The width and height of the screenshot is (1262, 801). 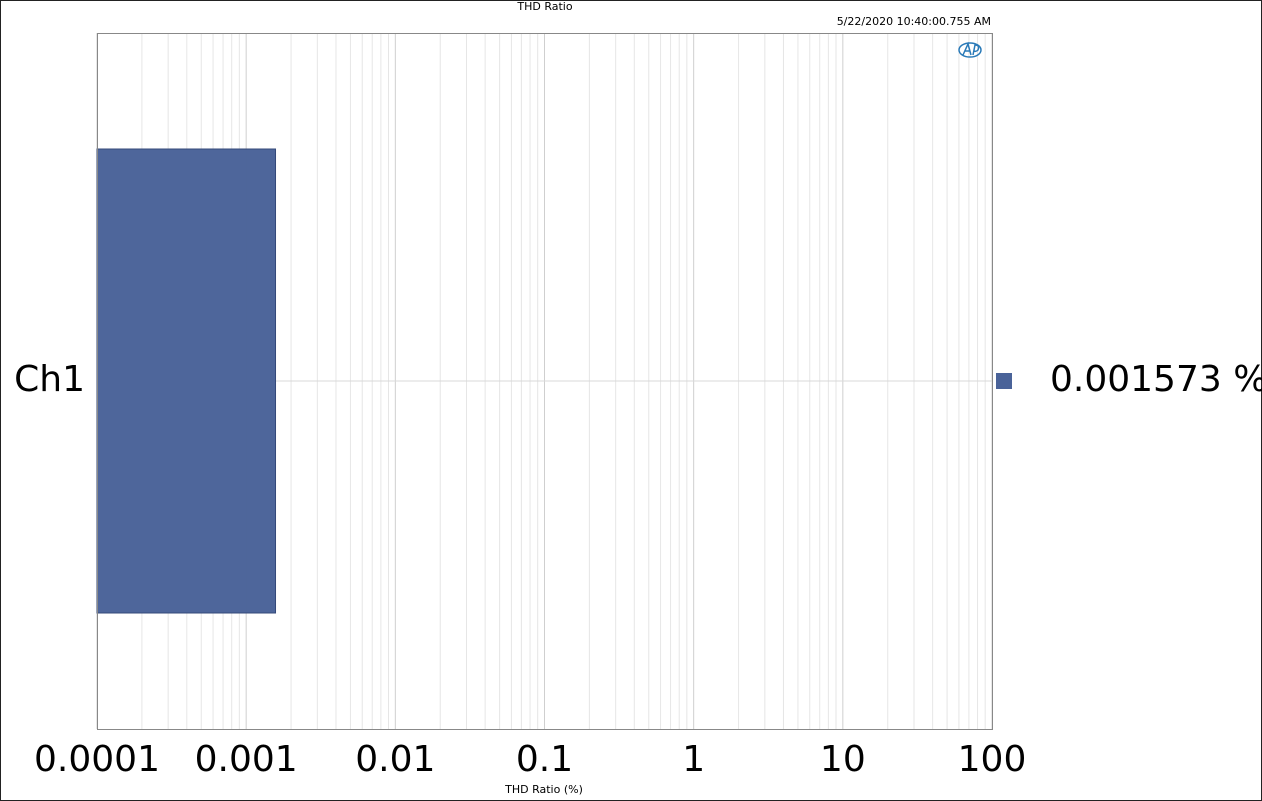 I want to click on x-tick-label: 0.01, so click(x=395, y=759).